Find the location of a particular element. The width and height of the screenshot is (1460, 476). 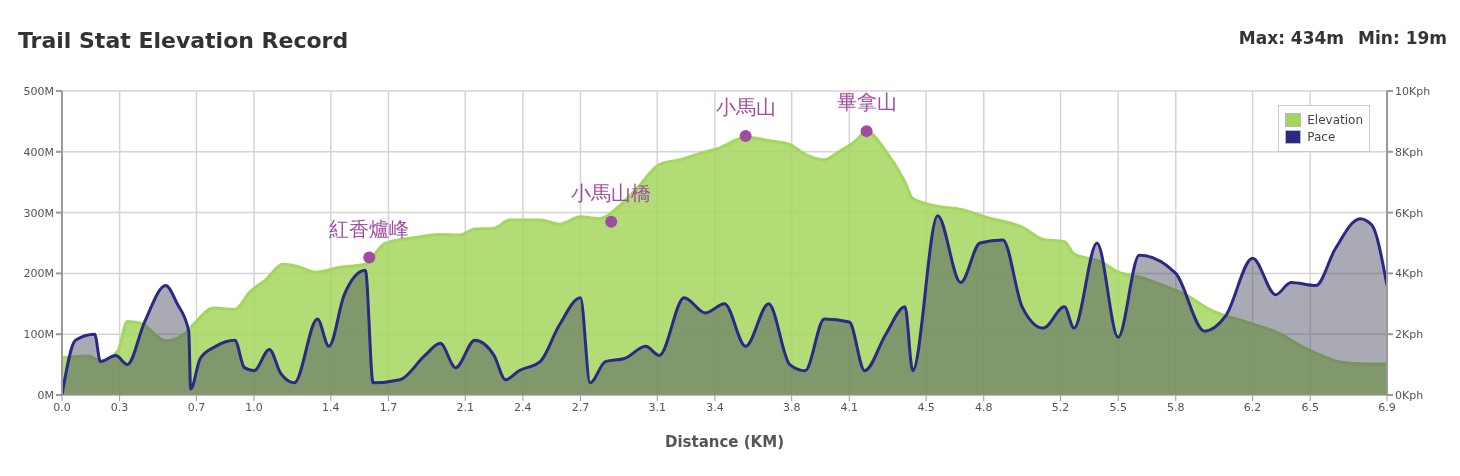

x-tick-label: 5.8 is located at coordinates (1176, 407).